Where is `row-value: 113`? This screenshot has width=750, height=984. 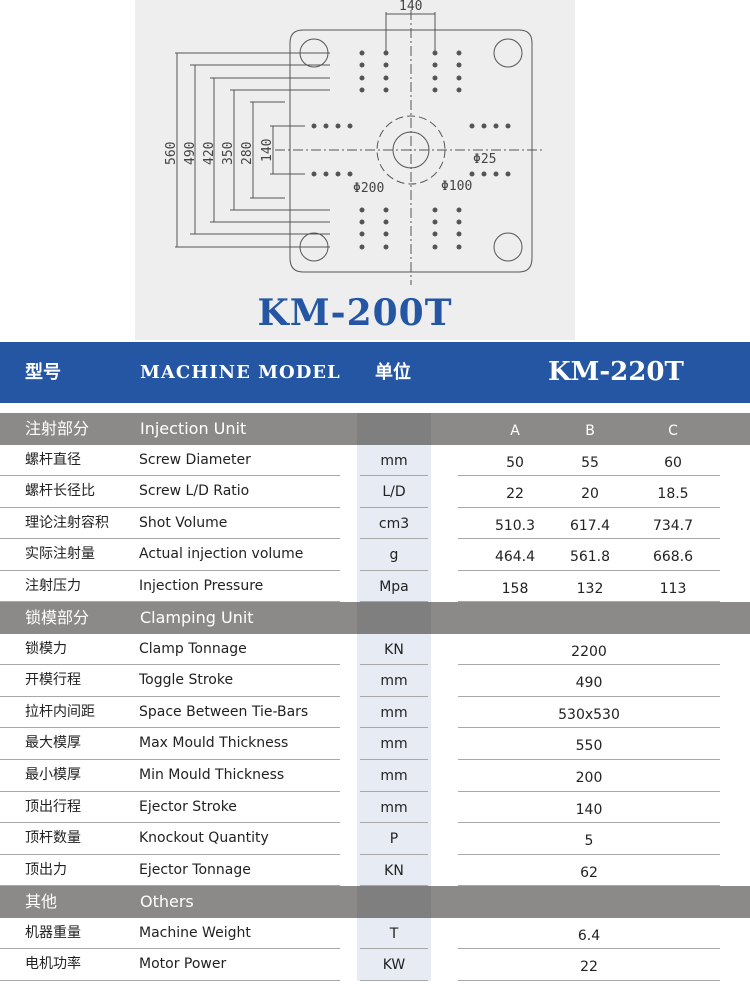 row-value: 113 is located at coordinates (673, 588).